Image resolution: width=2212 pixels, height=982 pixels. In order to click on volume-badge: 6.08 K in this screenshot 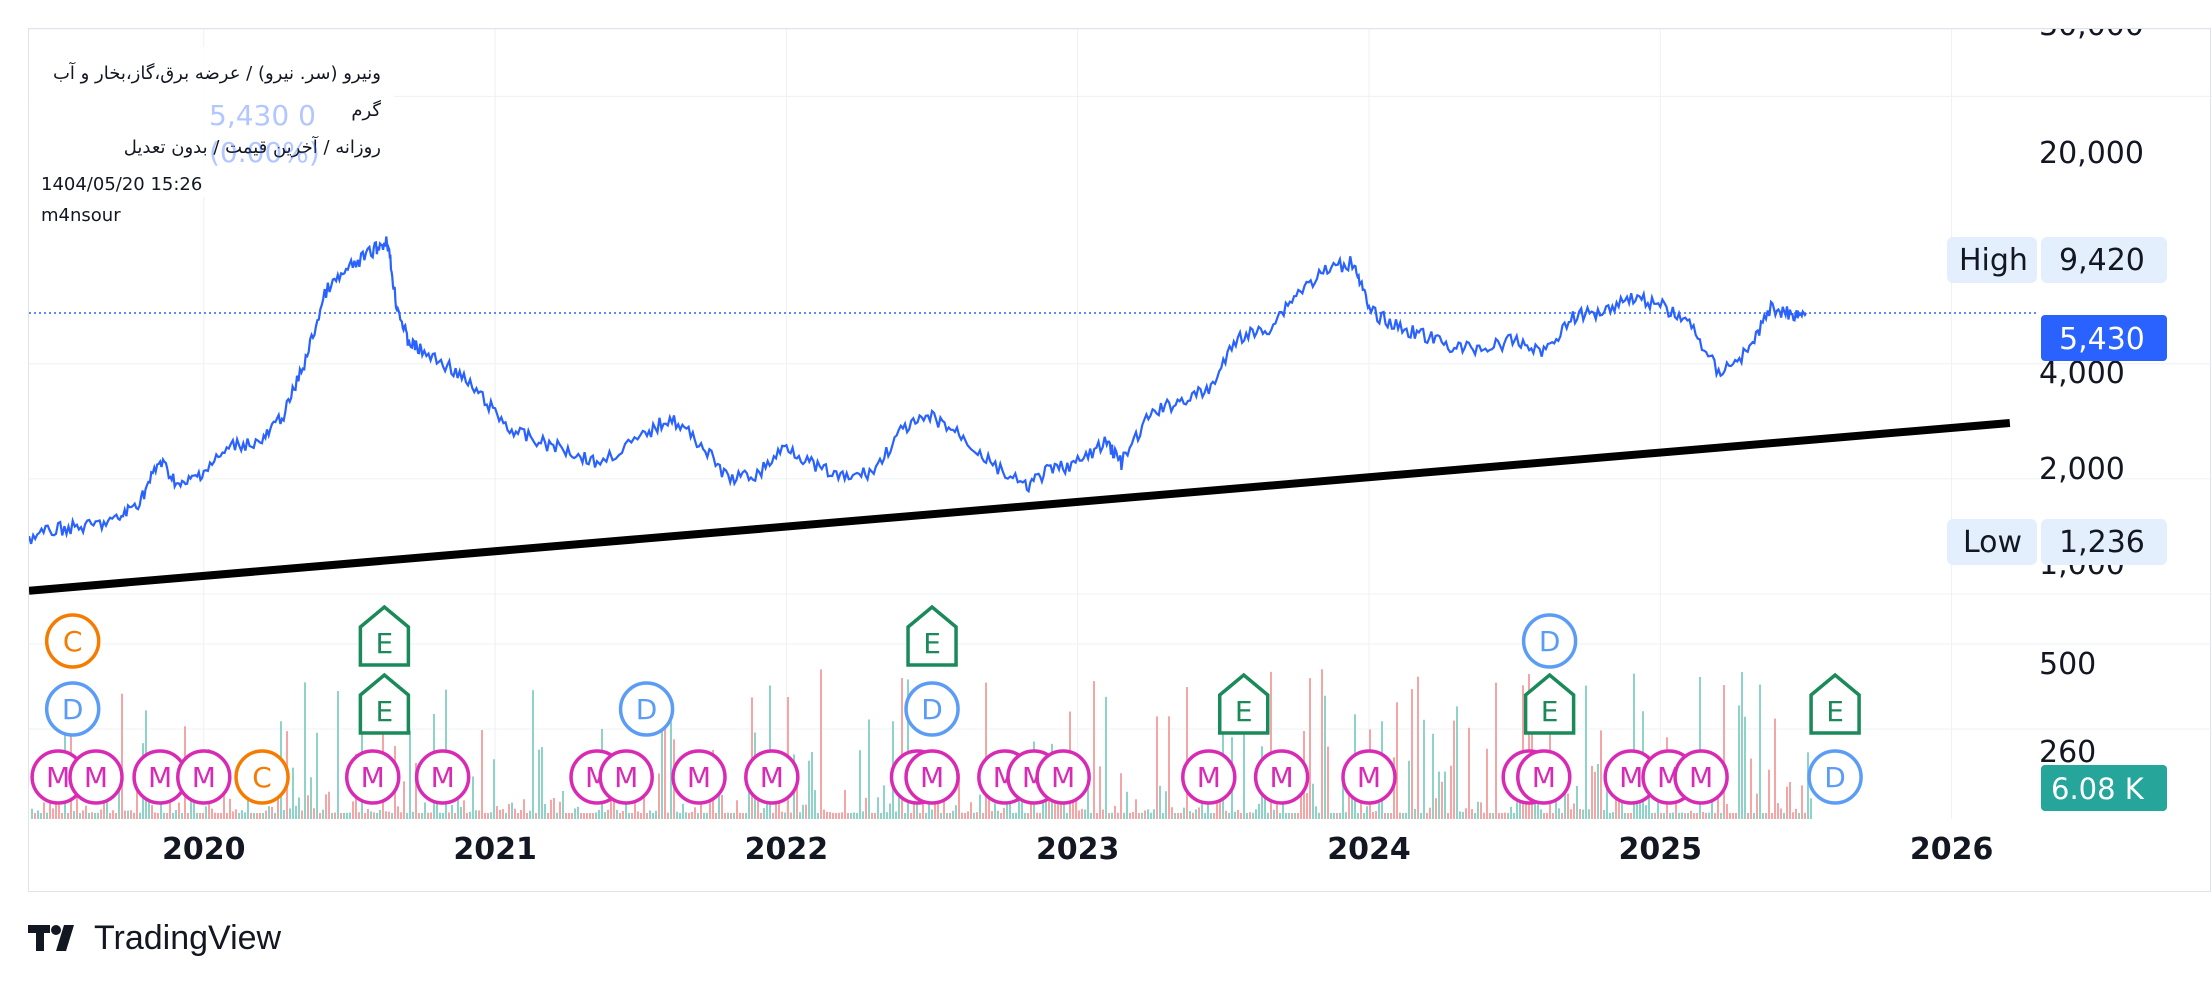, I will do `click(2104, 788)`.